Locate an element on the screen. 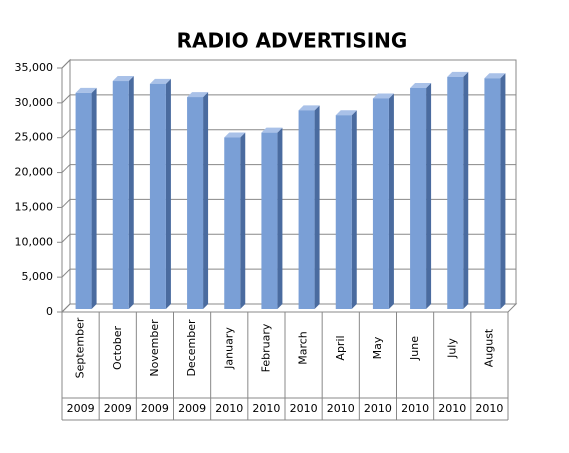 The image size is (569, 453). side-wall is located at coordinates (66, 186).